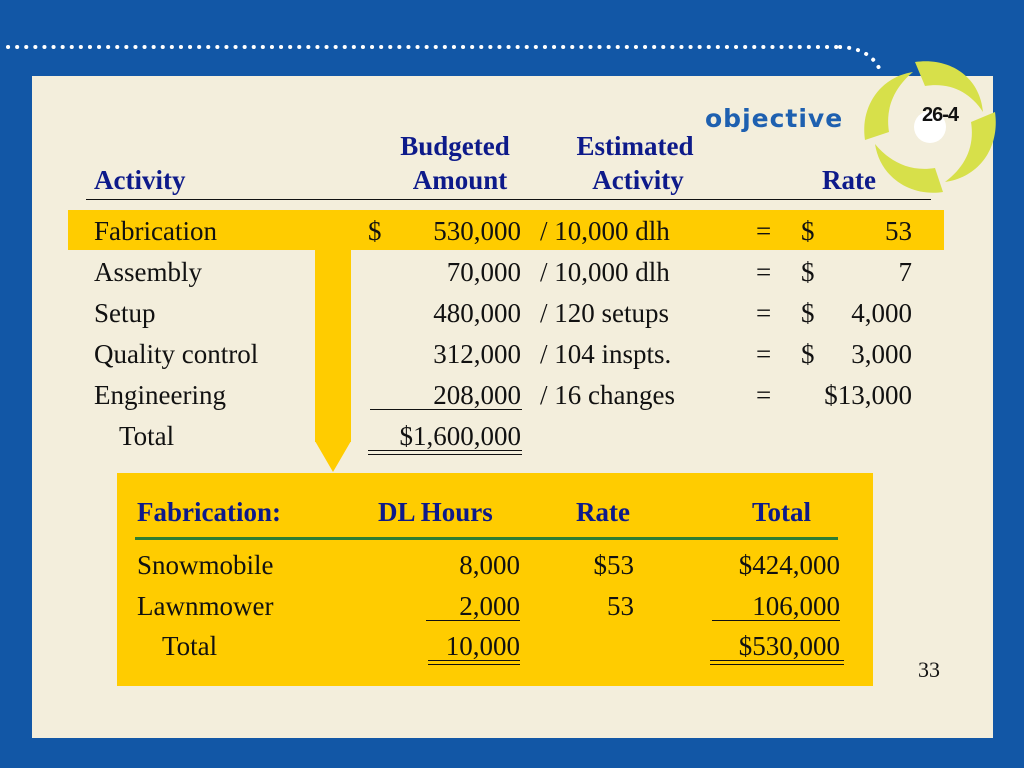 This screenshot has width=1024, height=768. I want to click on fab-row-rate: 53, so click(620, 606).